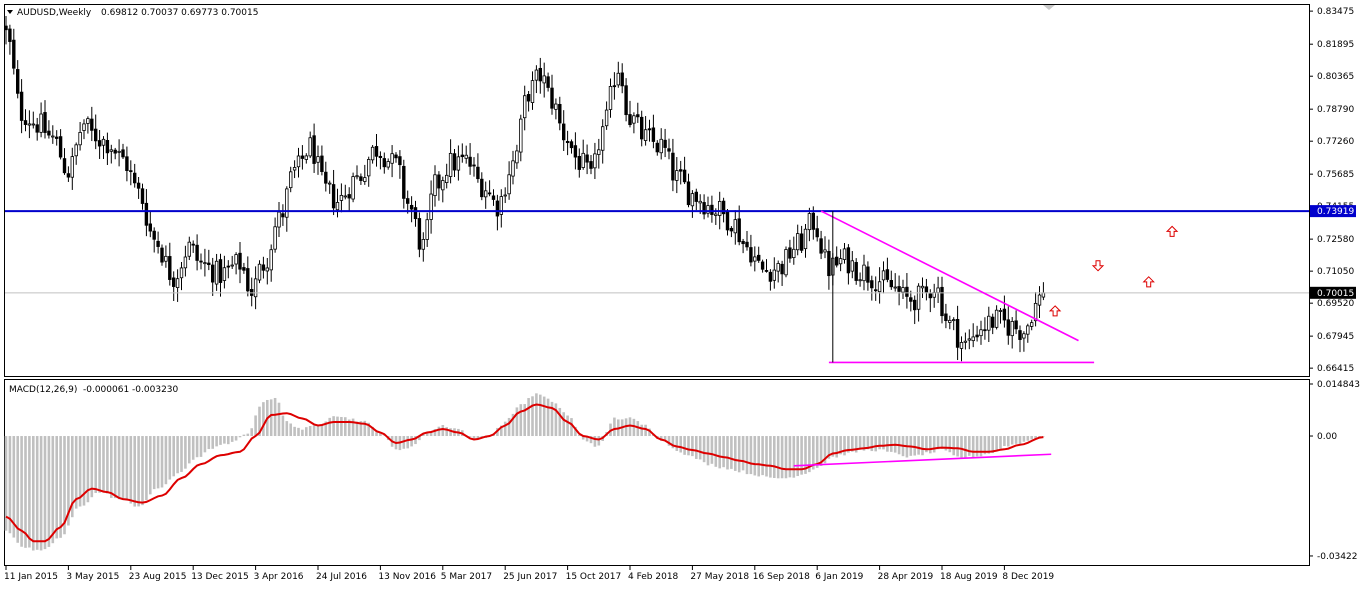 The width and height of the screenshot is (1360, 589). Describe the element at coordinates (1049, 7) in the screenshot. I see `chart-shift-marker-icon` at that location.